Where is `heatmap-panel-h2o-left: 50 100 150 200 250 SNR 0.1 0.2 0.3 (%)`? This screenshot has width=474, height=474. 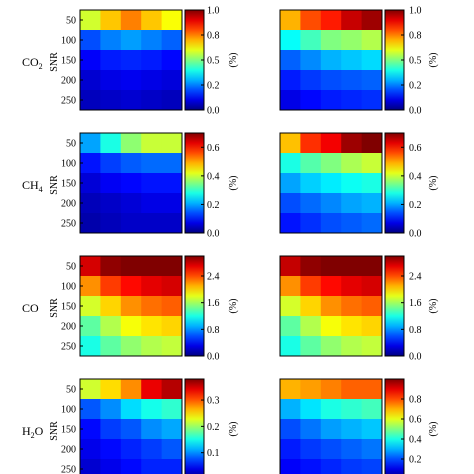
heatmap-panel-h2o-left: 50 100 150 200 250 SNR 0.1 0.2 0.3 (%) is located at coordinates (144, 426).